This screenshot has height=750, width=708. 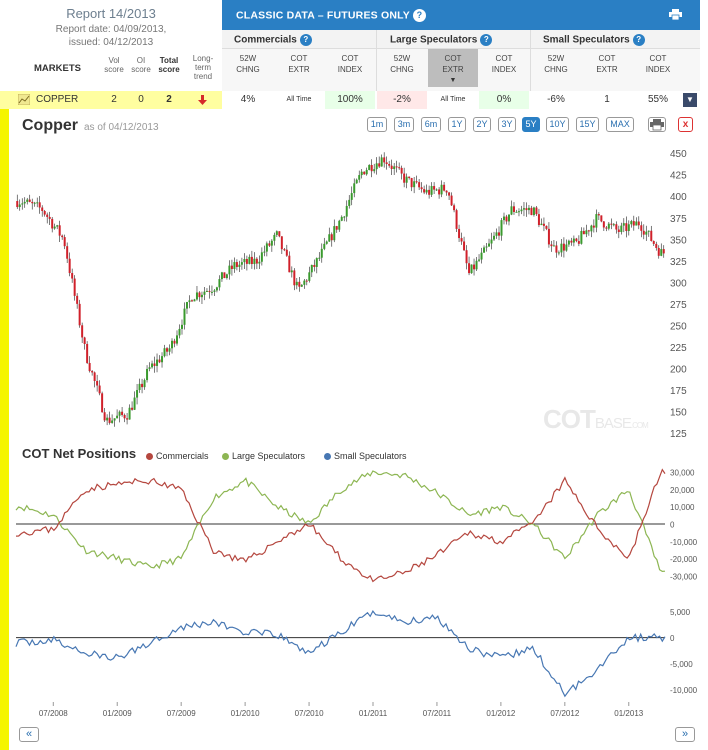 What do you see at coordinates (299, 64) in the screenshot?
I see `col-comm-cot-extr: COT EXTR` at bounding box center [299, 64].